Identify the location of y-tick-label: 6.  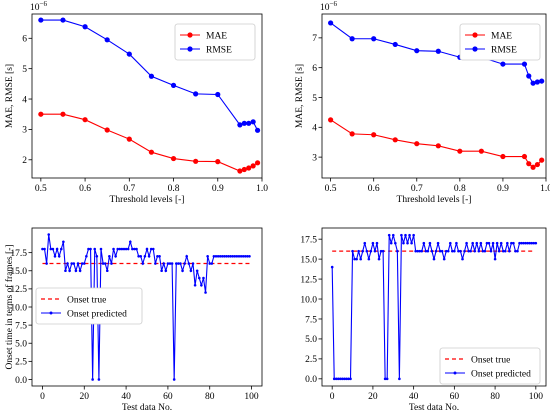
(24, 40).